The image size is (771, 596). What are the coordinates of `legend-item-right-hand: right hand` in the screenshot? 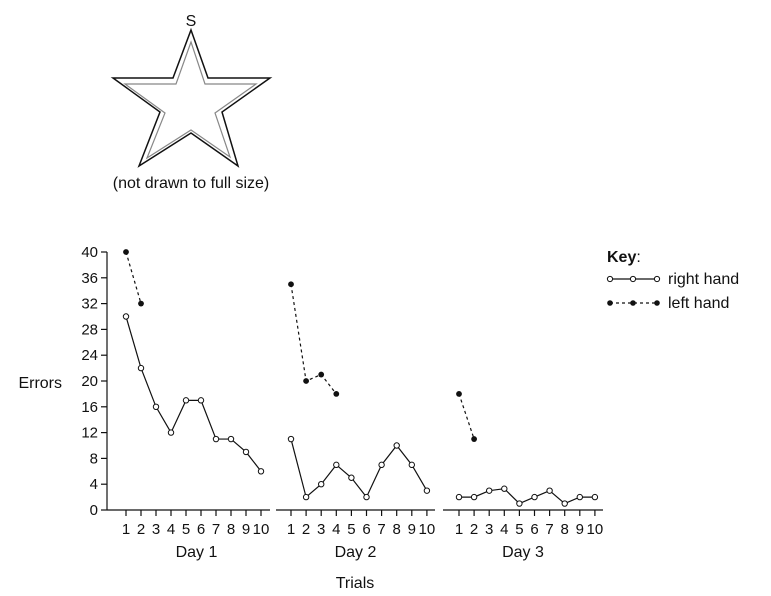 It's located at (672, 279).